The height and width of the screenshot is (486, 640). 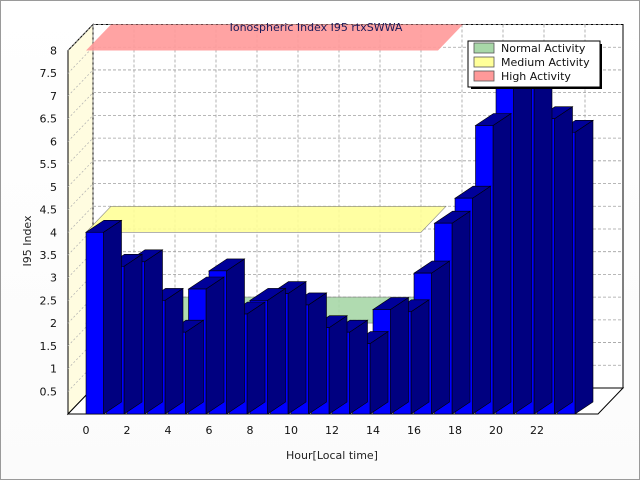 What do you see at coordinates (53, 141) in the screenshot?
I see `y-tick-label: 6` at bounding box center [53, 141].